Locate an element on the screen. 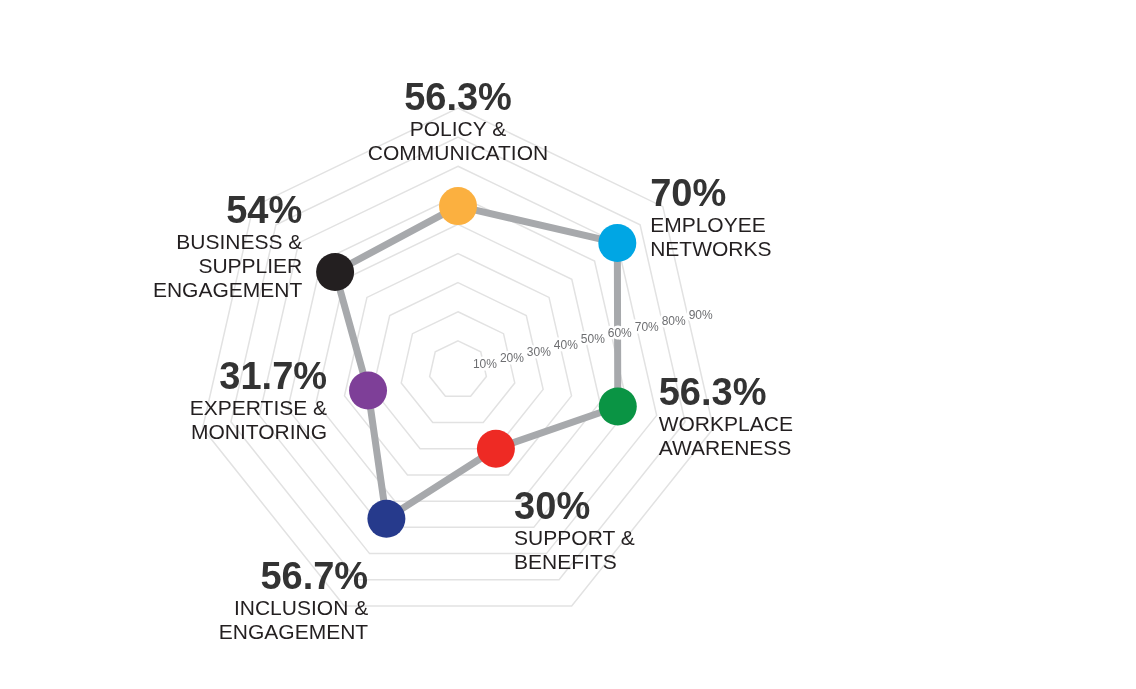 The height and width of the screenshot is (689, 1136). data-label: 56.7% is located at coordinates (314, 575).